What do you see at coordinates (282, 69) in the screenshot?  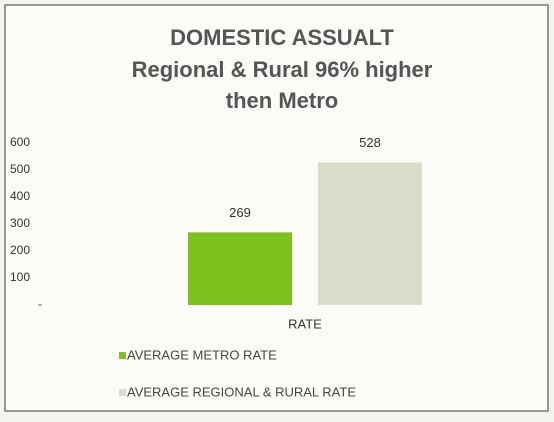 I see `chart-title: Regional & Rural 96% higher` at bounding box center [282, 69].